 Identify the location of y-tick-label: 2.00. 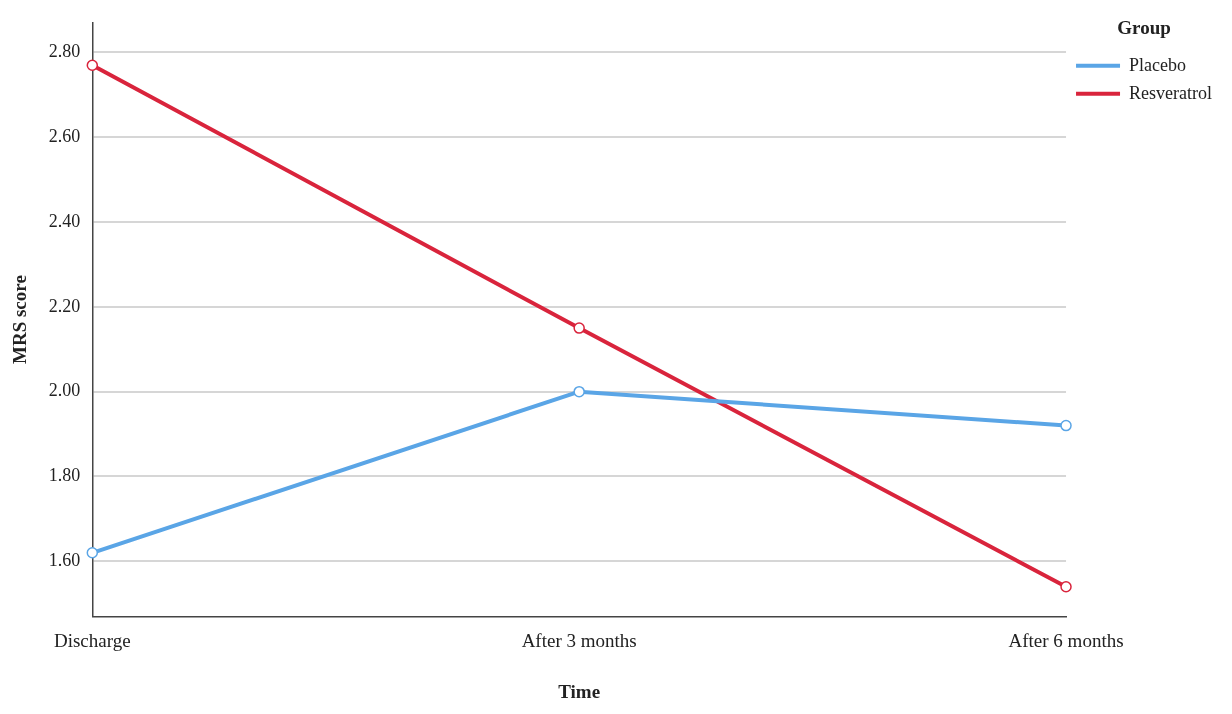
(64, 390).